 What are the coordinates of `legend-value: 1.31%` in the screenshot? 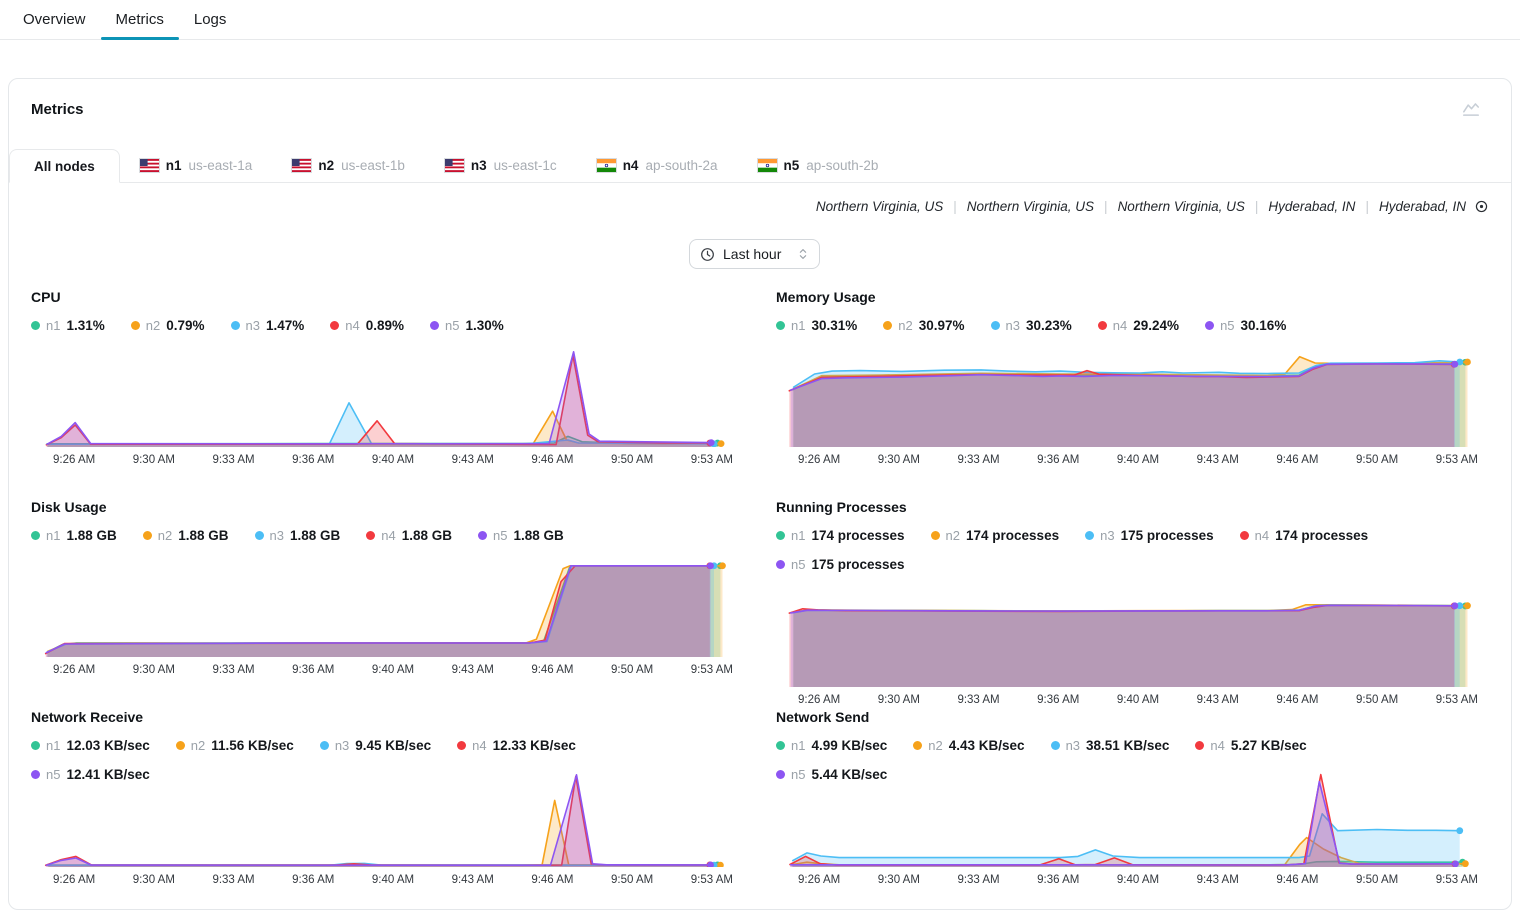 It's located at (85, 325).